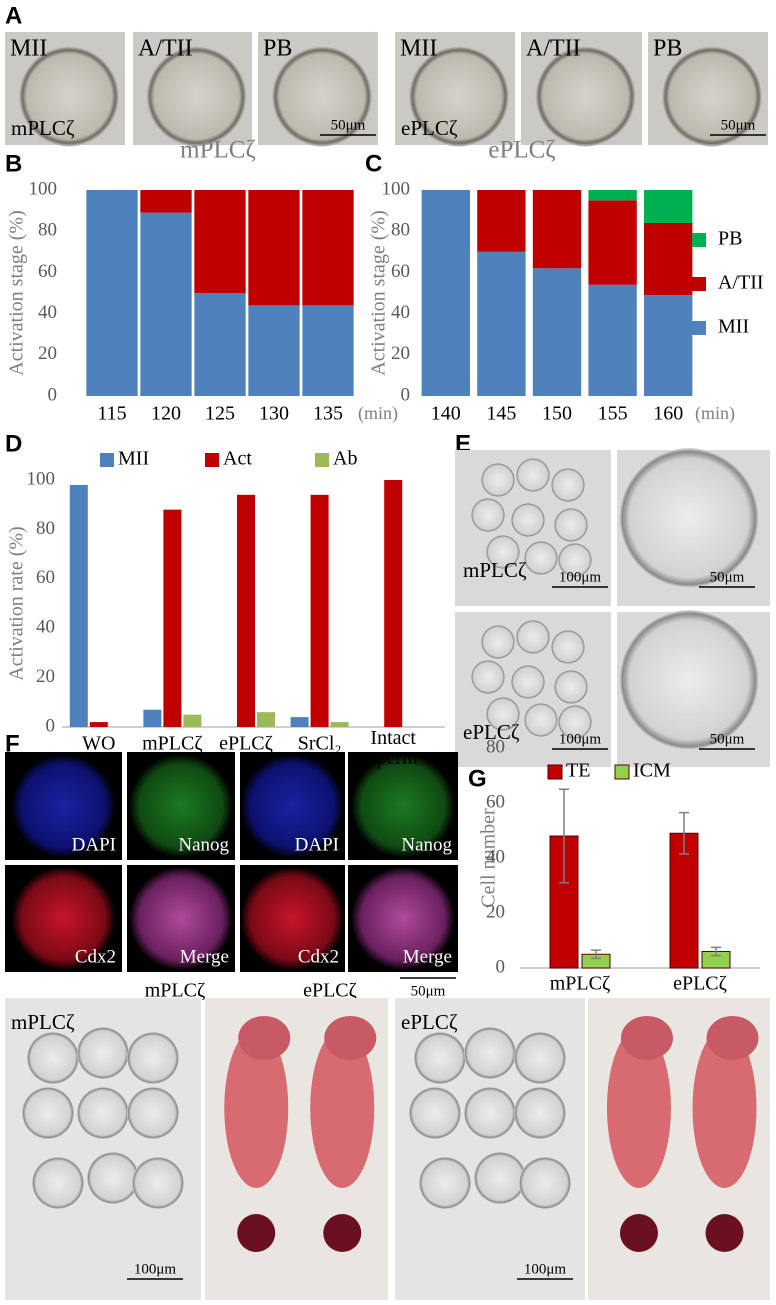 This screenshot has width=776, height=1305. What do you see at coordinates (203, 844) in the screenshot?
I see `channel-label: Nanog` at bounding box center [203, 844].